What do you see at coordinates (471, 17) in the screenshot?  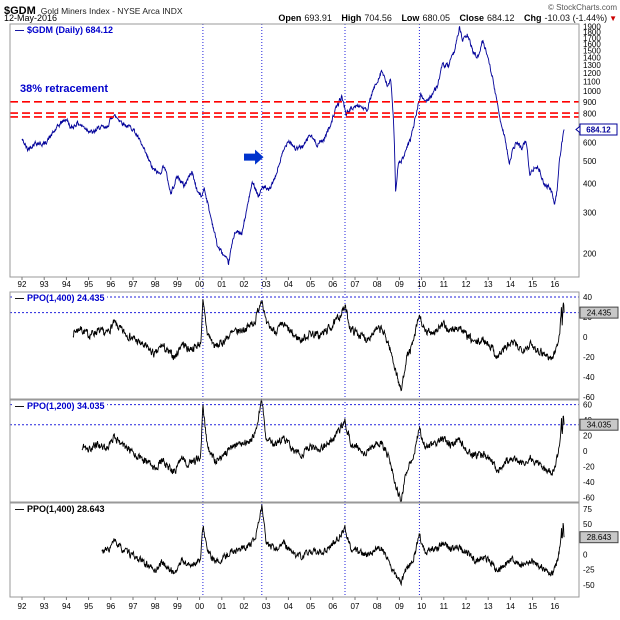 I see `close-label: Close` at bounding box center [471, 17].